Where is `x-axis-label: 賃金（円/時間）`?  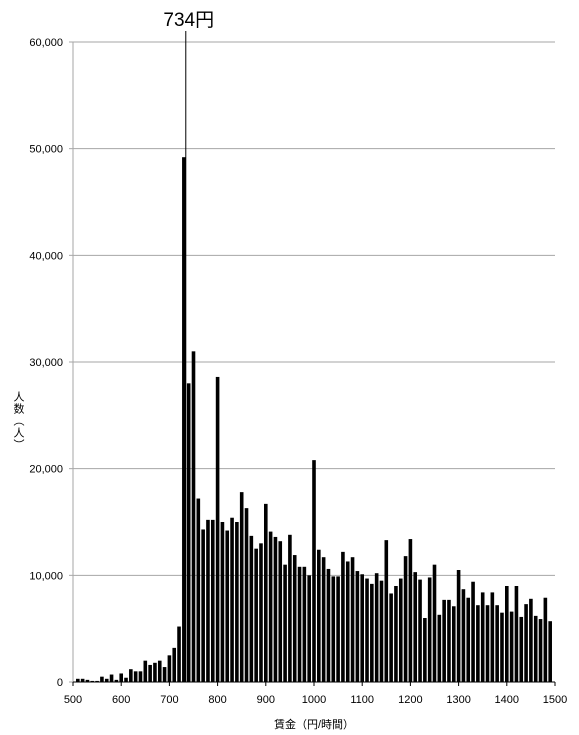 x-axis-label: 賃金（円/時間） is located at coordinates (314, 724).